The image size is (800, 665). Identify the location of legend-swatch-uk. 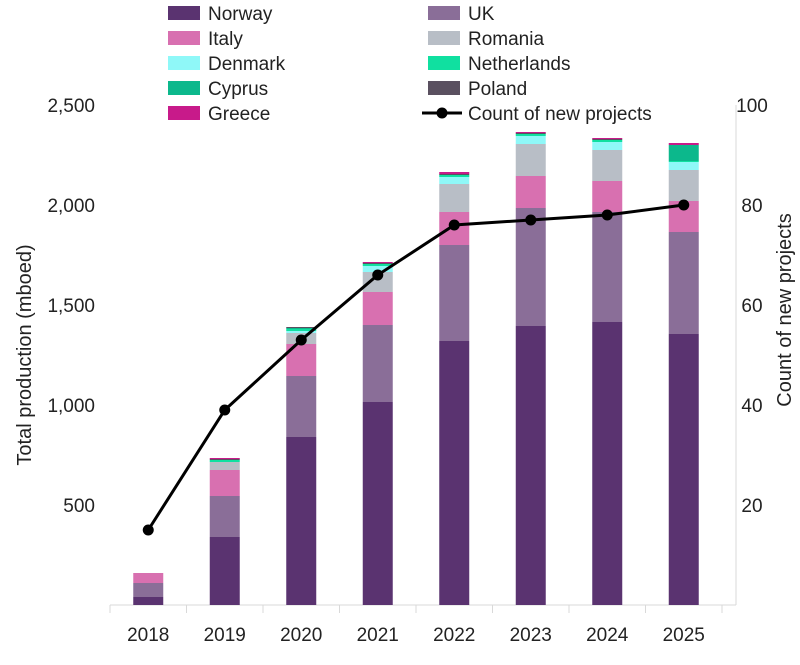
(444, 13).